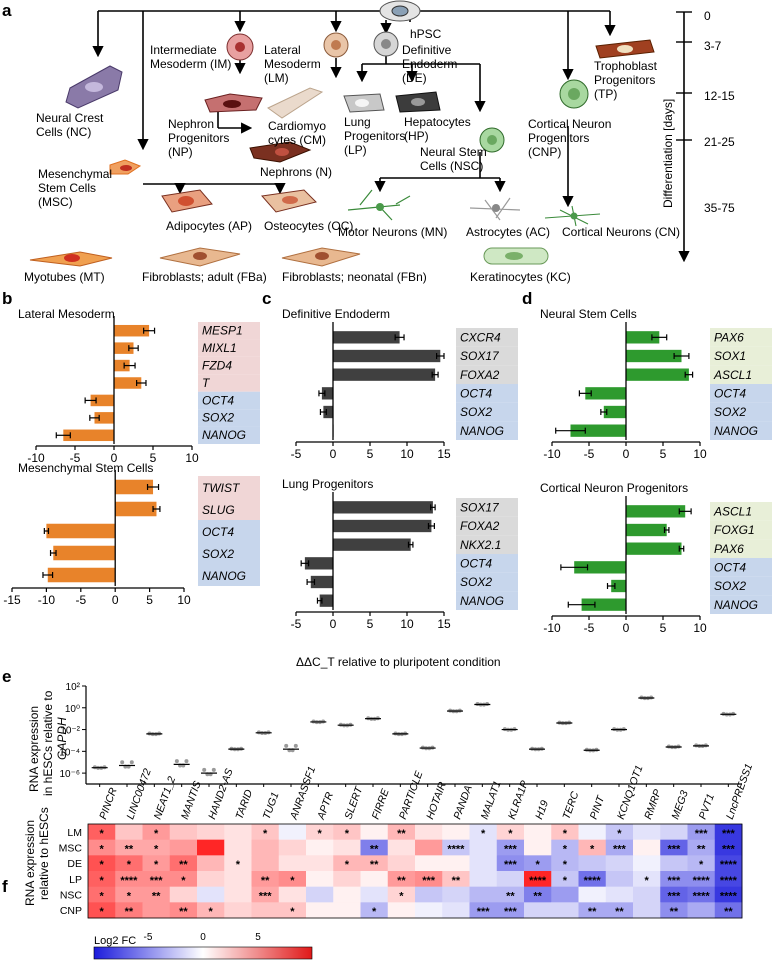  What do you see at coordinates (271, 806) in the screenshot?
I see `heatmap-column-label-6: TUG1` at bounding box center [271, 806].